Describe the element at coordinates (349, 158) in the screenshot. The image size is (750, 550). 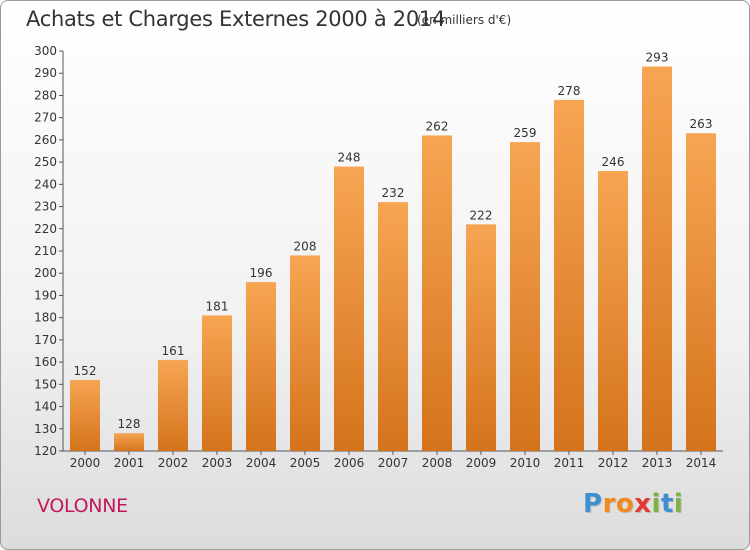
I see `data-label-2006: 248` at that location.